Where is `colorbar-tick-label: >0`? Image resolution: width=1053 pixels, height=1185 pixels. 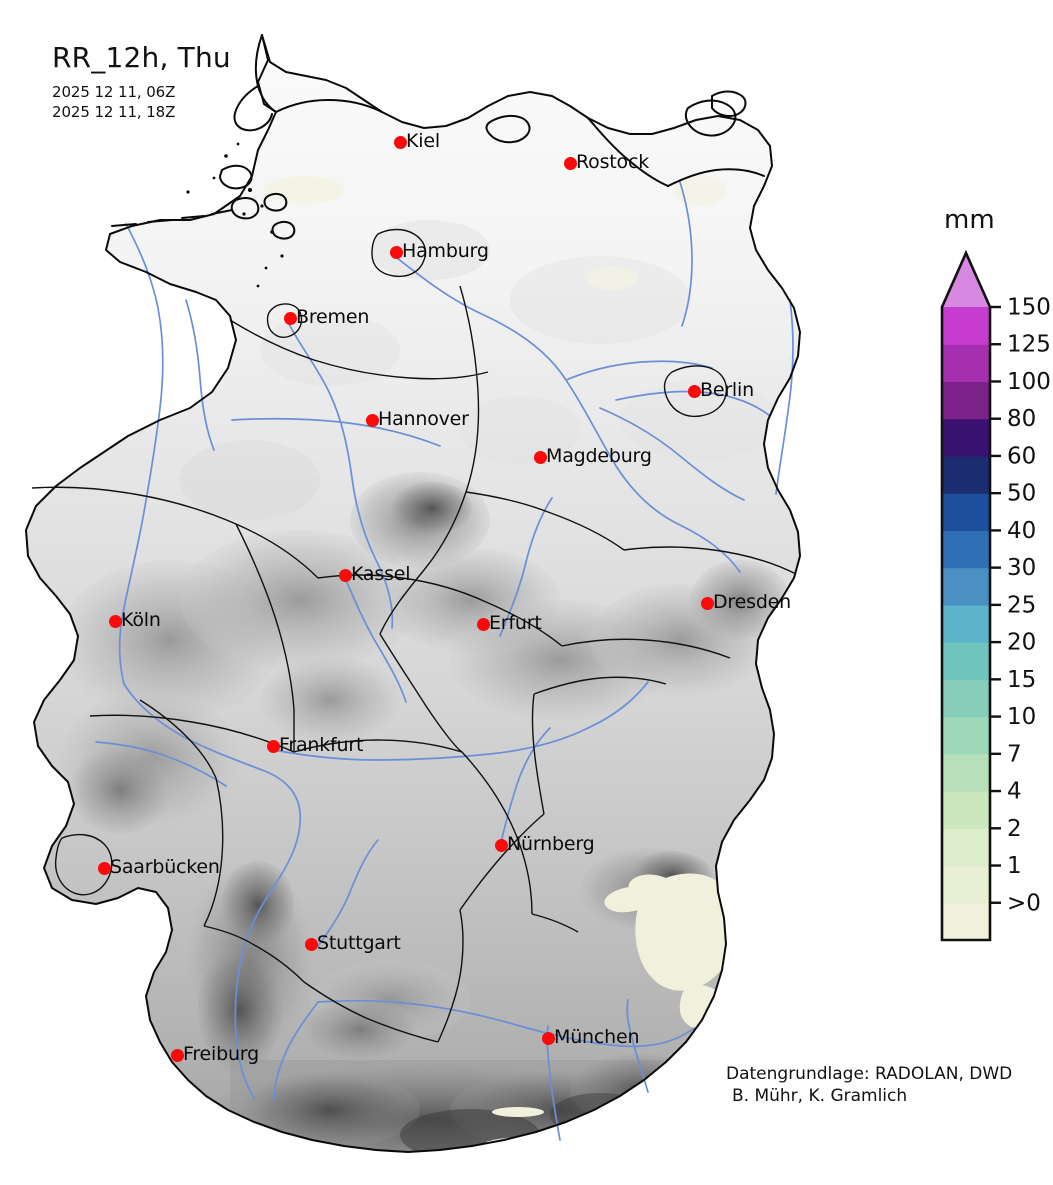 colorbar-tick-label: >0 is located at coordinates (1024, 903).